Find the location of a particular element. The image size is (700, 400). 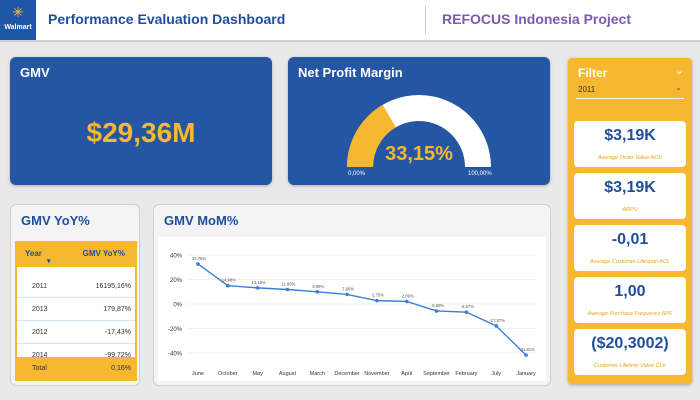

x-tick-label: June is located at coordinates (198, 374).